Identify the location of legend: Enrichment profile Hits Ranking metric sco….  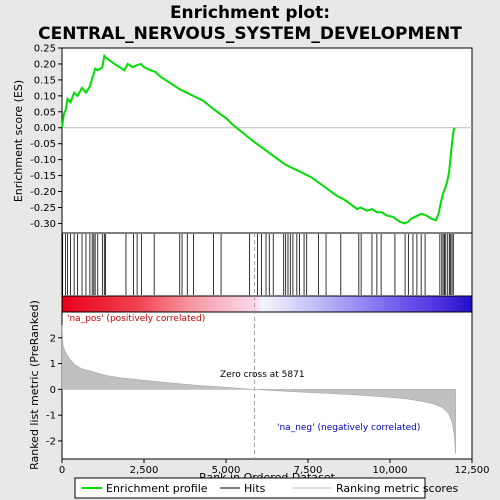
(266, 488).